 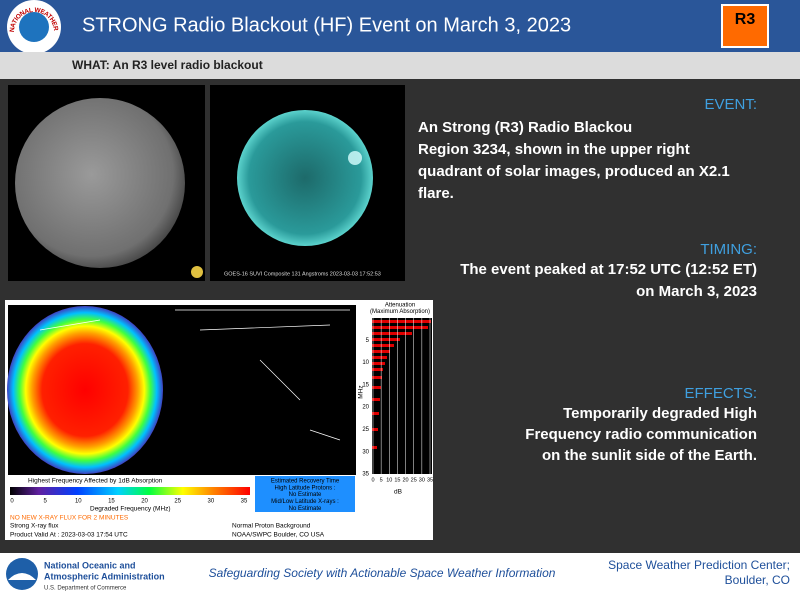 What do you see at coordinates (389, 480) in the screenshot?
I see `att-x-tick-label: 10` at bounding box center [389, 480].